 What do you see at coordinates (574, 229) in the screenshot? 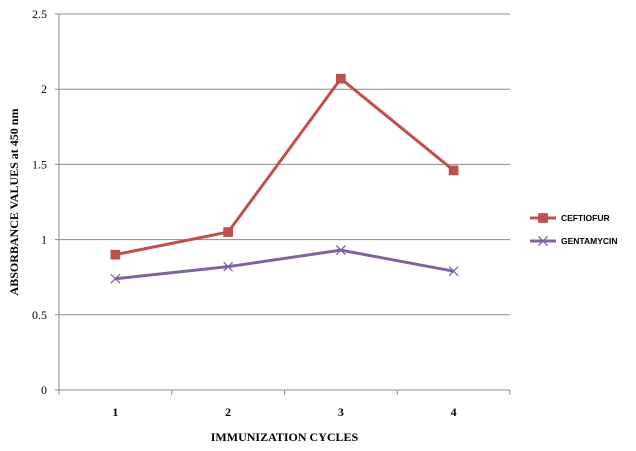
I see `legend: CEFTIOFUR GENTAMYCIN` at bounding box center [574, 229].